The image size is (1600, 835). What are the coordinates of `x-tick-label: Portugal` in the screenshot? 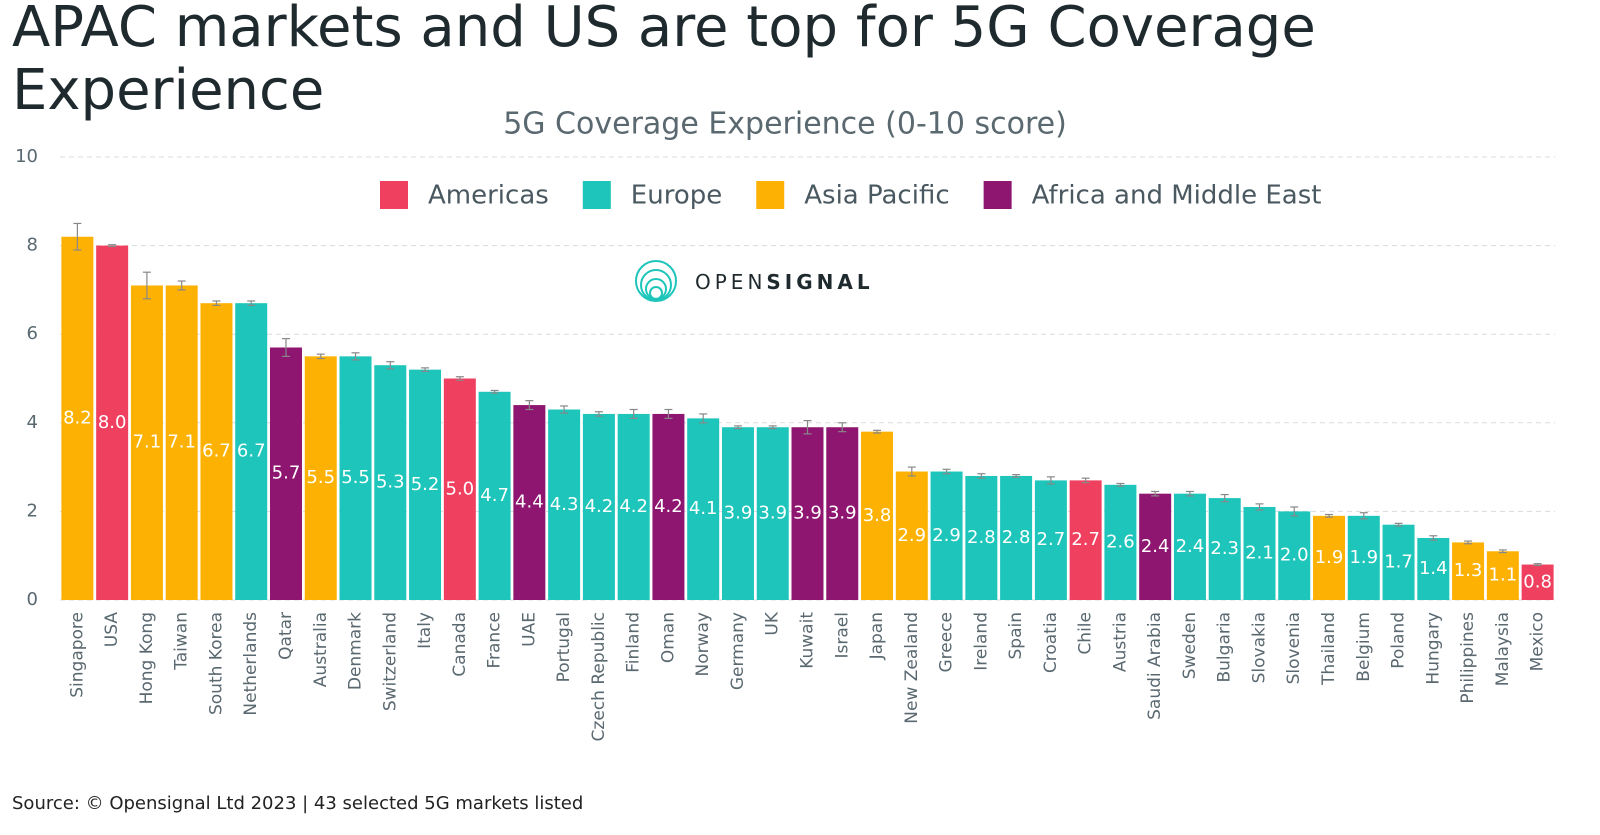 It's located at (564, 647).